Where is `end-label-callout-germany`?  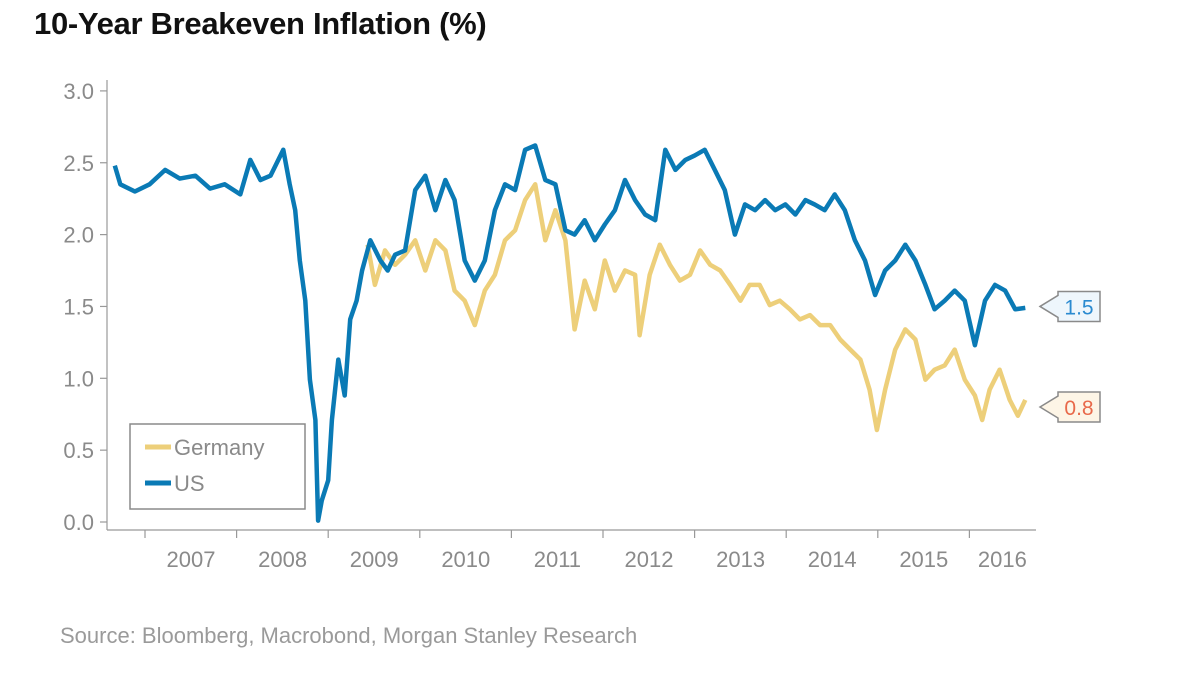 end-label-callout-germany is located at coordinates (1069, 407).